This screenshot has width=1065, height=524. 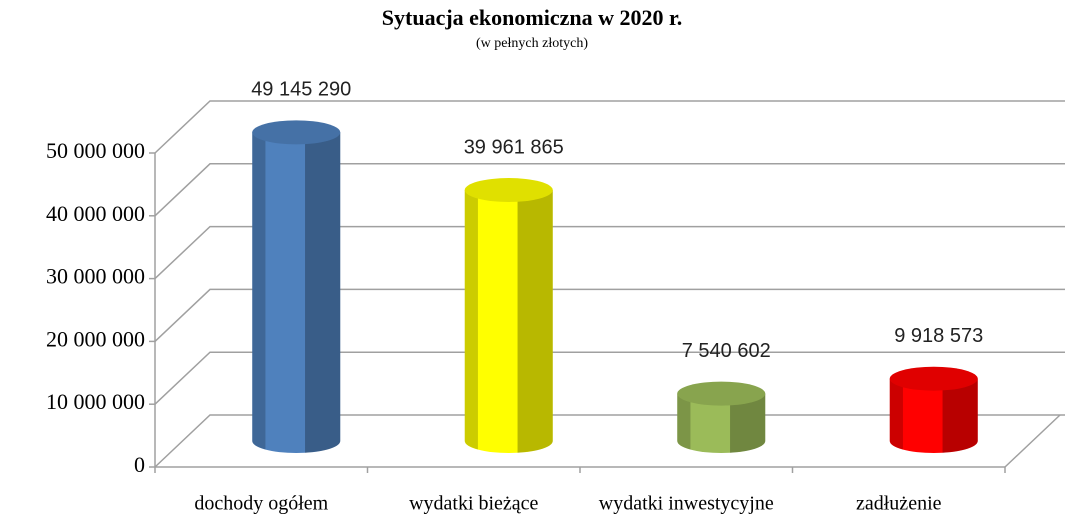 What do you see at coordinates (938, 336) in the screenshot?
I see `value-label: 9 918 573` at bounding box center [938, 336].